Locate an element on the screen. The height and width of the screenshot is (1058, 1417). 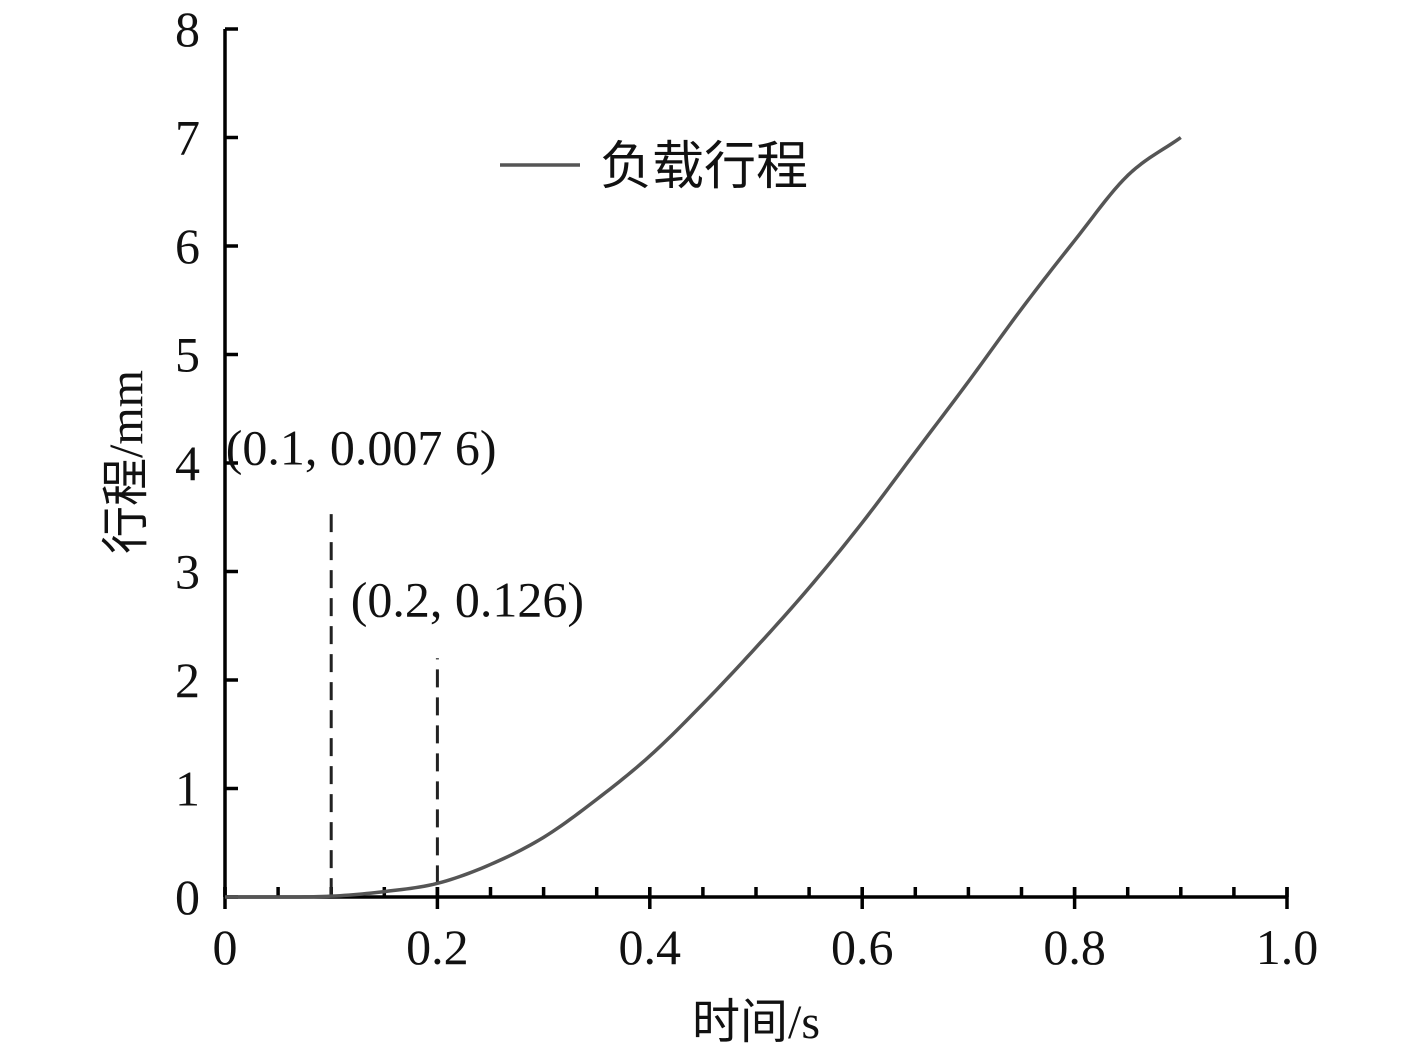
y-tick-label: 4 is located at coordinates (187, 463).